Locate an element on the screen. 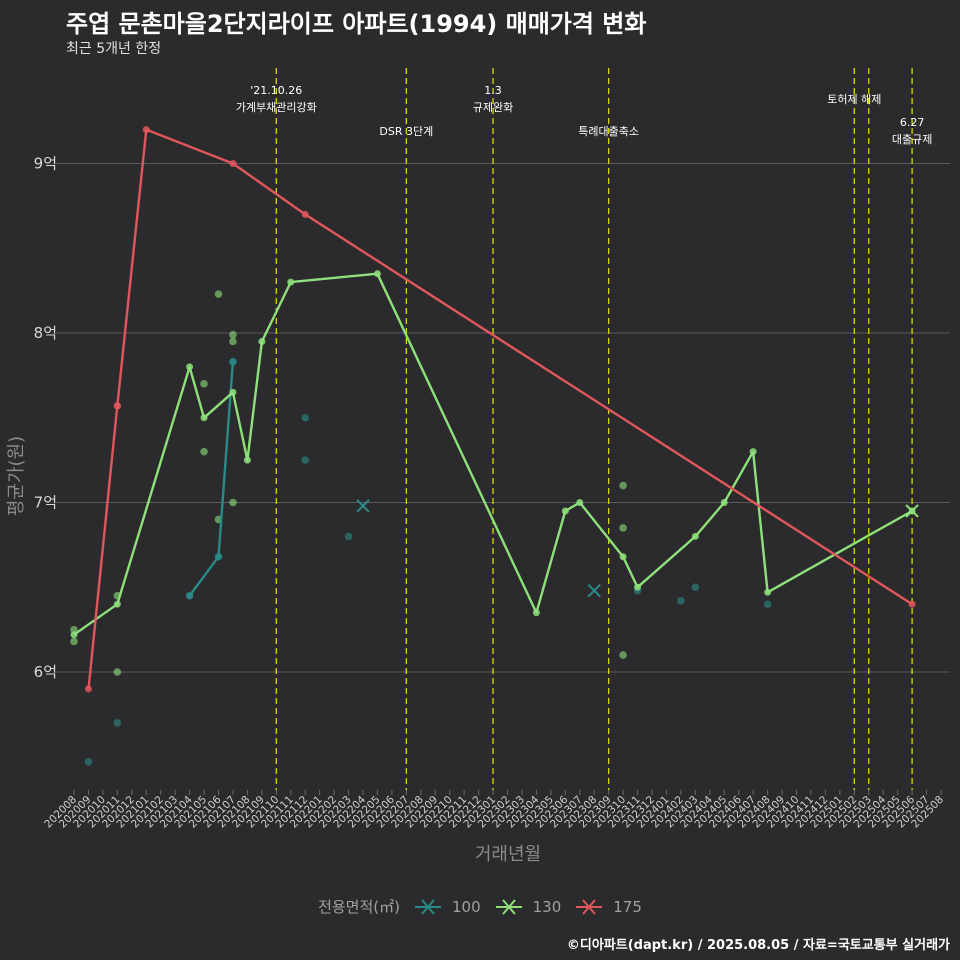 The width and height of the screenshot is (960, 960). legend: 전용면적(㎡) 100 130 175 is located at coordinates (480, 906).